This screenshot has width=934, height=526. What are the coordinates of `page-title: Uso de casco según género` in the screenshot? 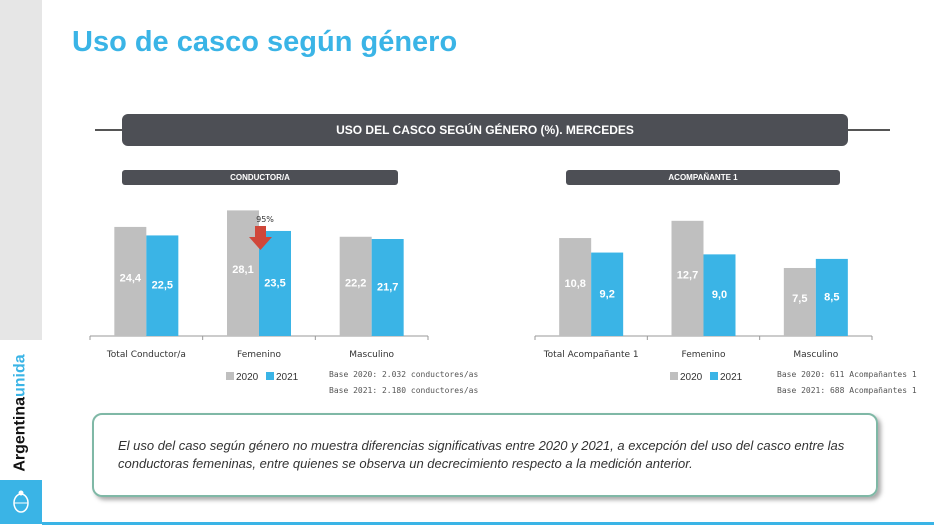 It's located at (265, 42).